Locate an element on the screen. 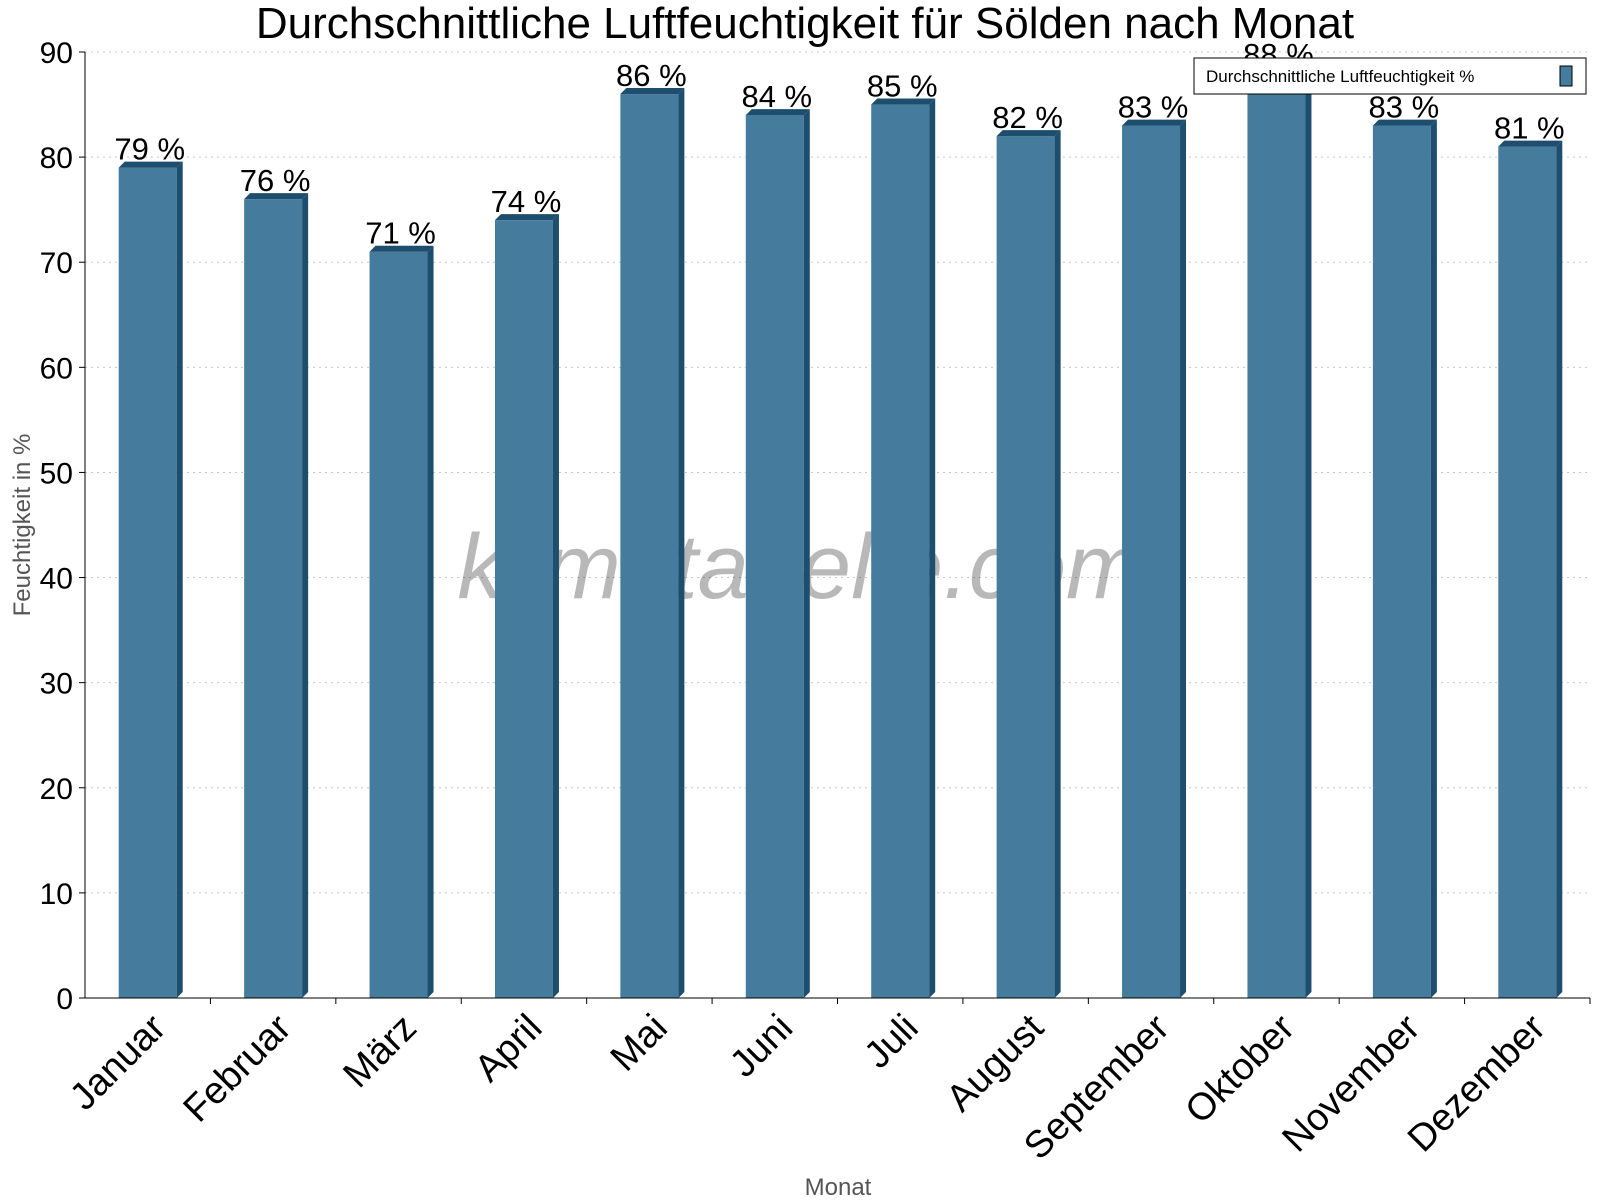  x-tick-label: Mai is located at coordinates (639, 1043).